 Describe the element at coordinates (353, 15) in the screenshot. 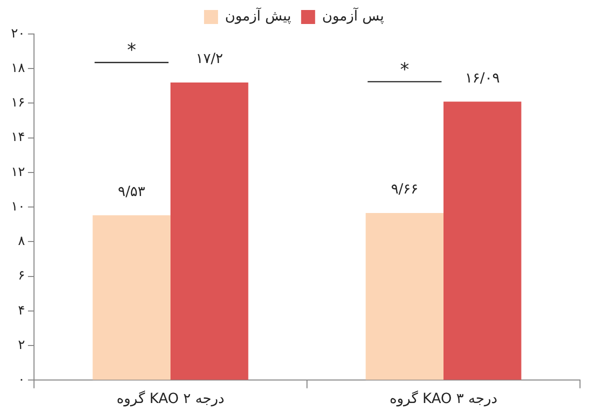

I see `legend-label: پس آزمون` at that location.